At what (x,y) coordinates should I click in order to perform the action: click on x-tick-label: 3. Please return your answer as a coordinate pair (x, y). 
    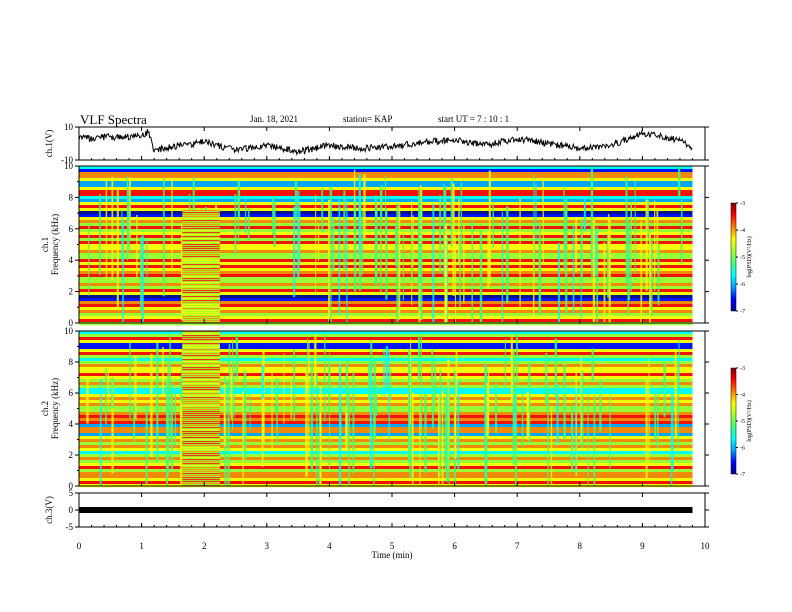
    Looking at the image, I should click on (267, 546).